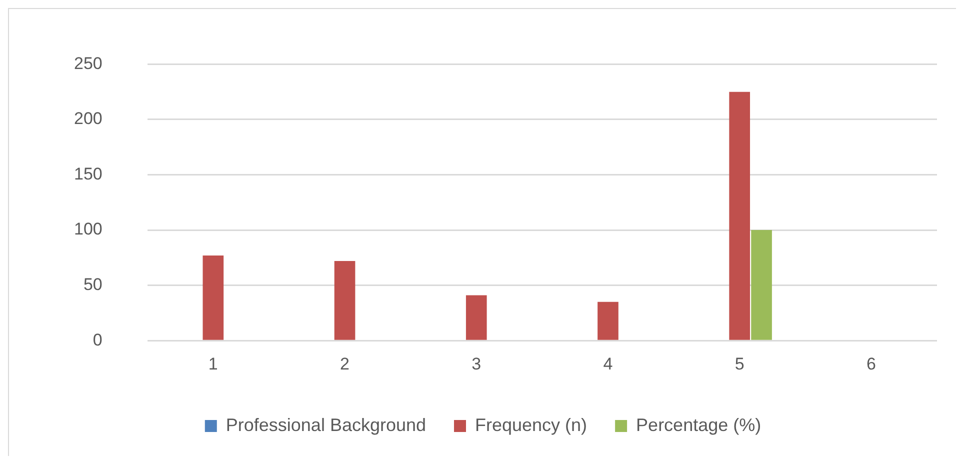 This screenshot has height=458, width=958. What do you see at coordinates (88, 174) in the screenshot?
I see `y-tick-label: 150` at bounding box center [88, 174].